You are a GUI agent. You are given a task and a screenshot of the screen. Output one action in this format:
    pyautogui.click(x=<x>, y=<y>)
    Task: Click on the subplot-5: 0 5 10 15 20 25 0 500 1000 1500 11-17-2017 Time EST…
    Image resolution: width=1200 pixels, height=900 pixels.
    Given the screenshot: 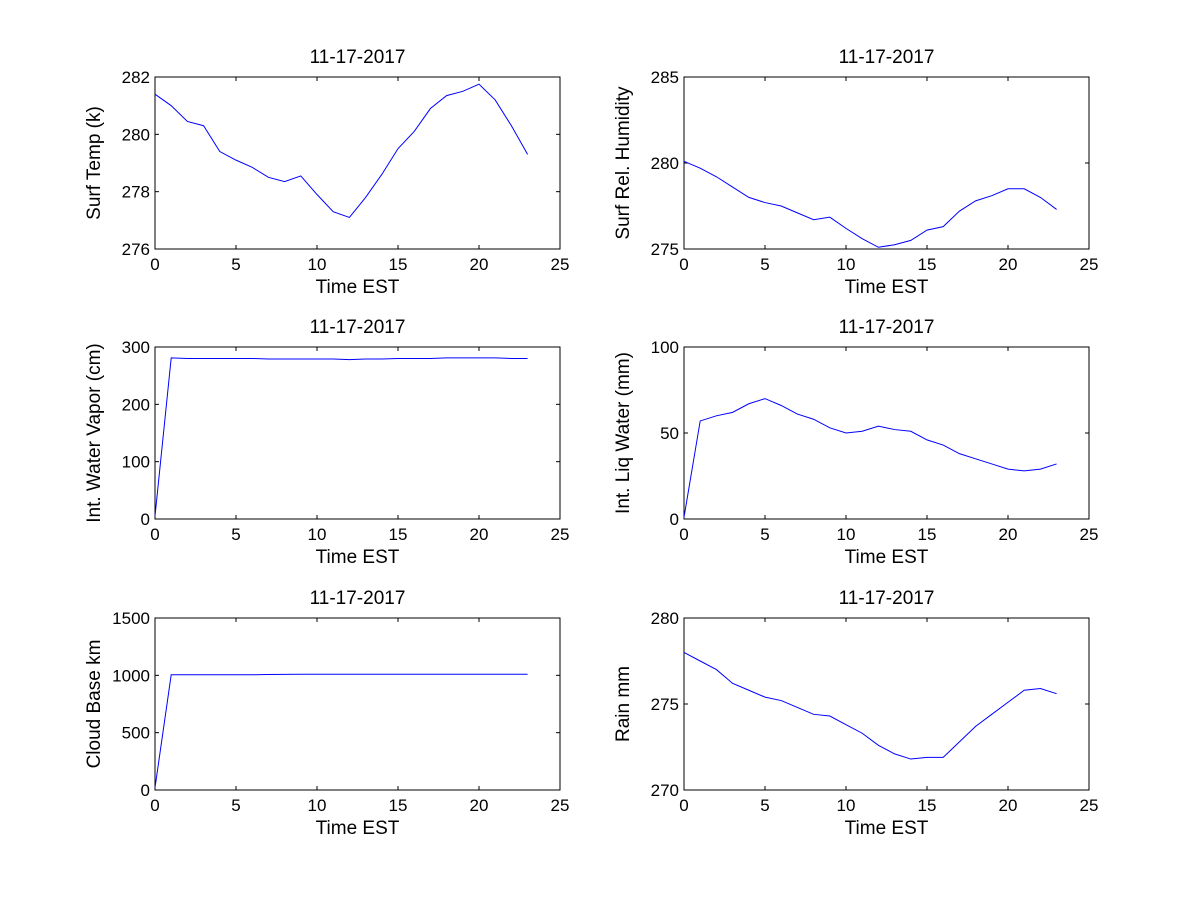 What is the action you would take?
    pyautogui.click(x=326, y=713)
    